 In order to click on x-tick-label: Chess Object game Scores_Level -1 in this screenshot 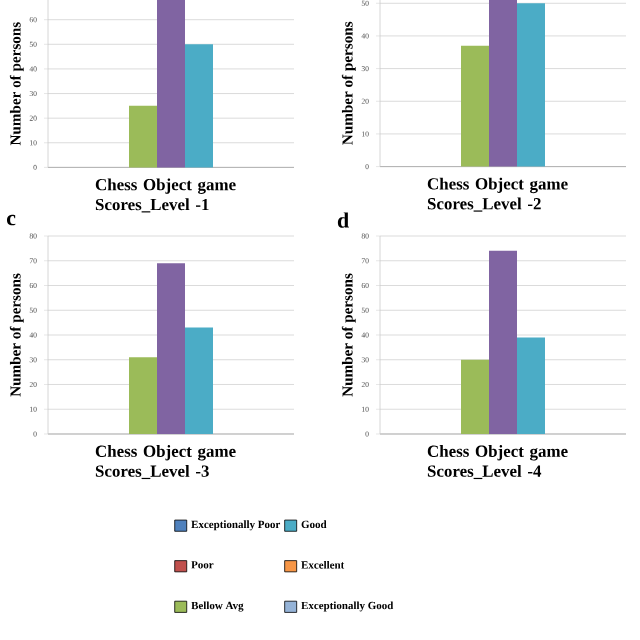, I will do `click(165, 195)`.